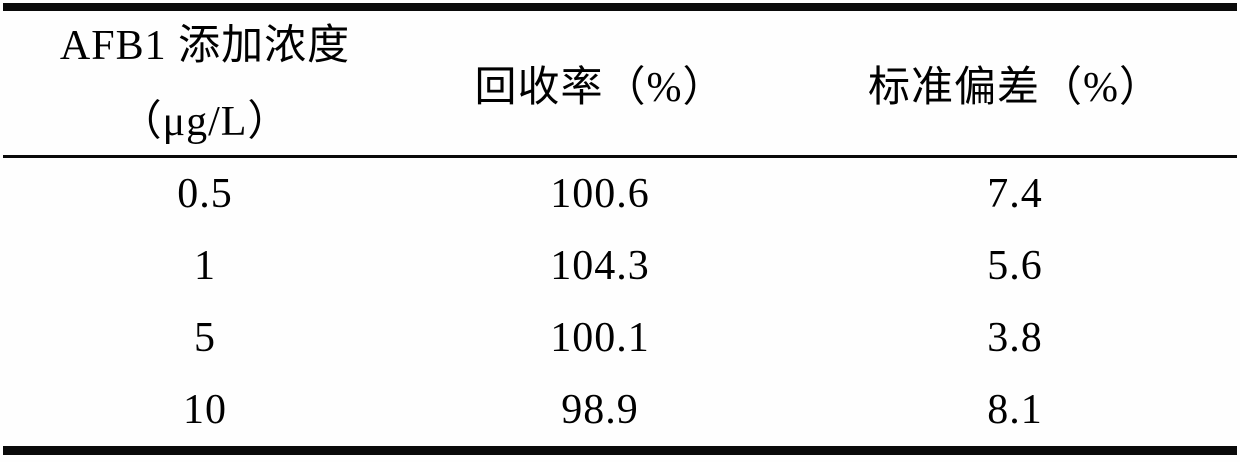 The height and width of the screenshot is (462, 1240). I want to click on table-top-rule, so click(620, 7).